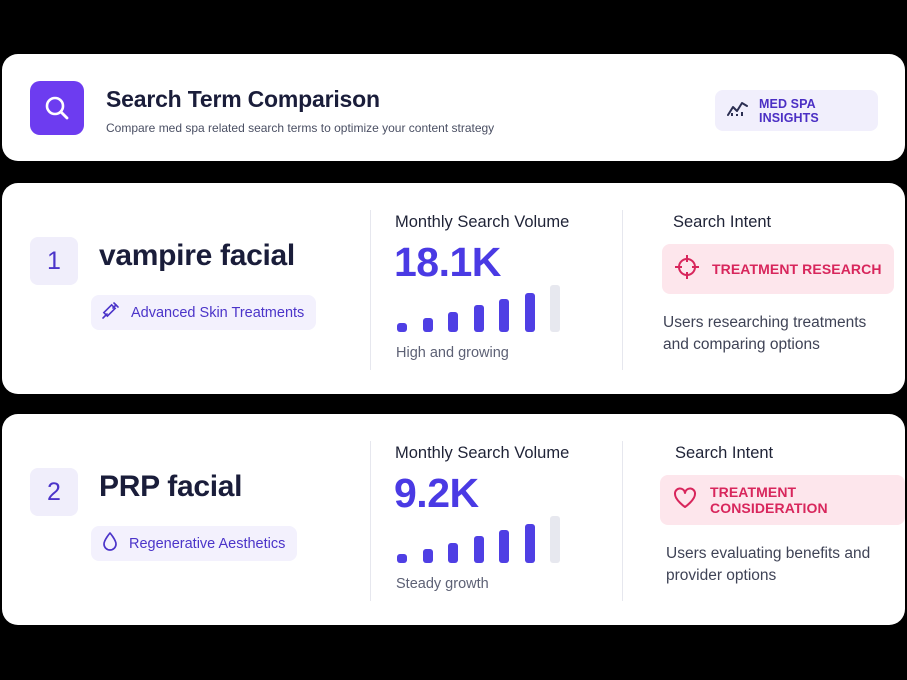 This screenshot has width=907, height=680. What do you see at coordinates (769, 500) in the screenshot?
I see `intent-label: TREATMENT CONSIDERATION` at bounding box center [769, 500].